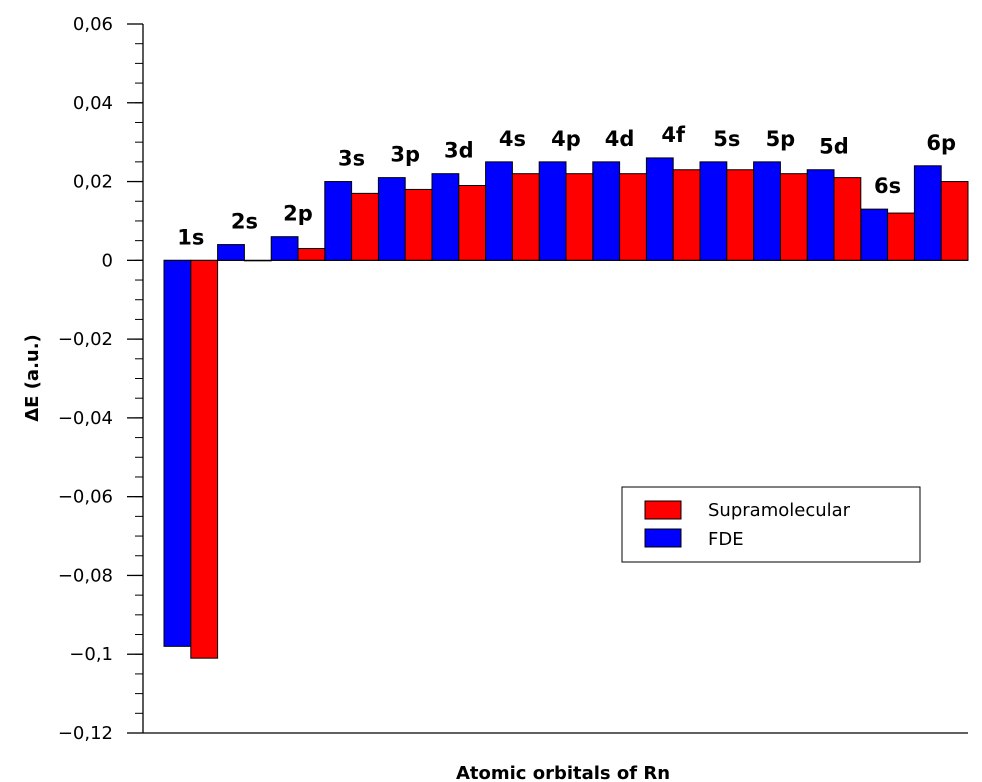 The image size is (982, 782). What do you see at coordinates (673, 135) in the screenshot?
I see `category-label-4f: 4f` at bounding box center [673, 135].